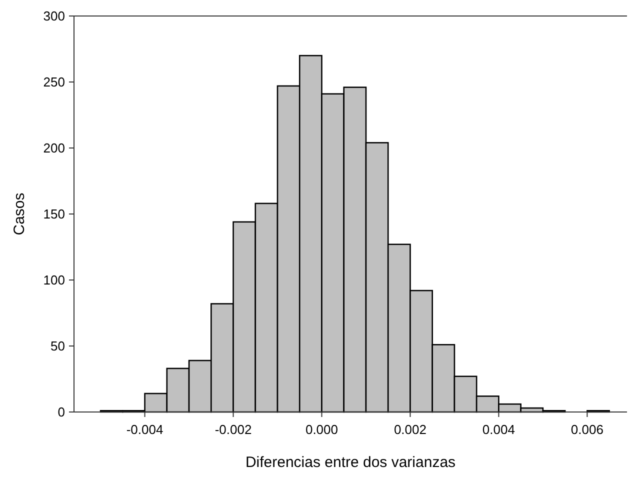 Image resolution: width=629 pixels, height=482 pixels. Describe the element at coordinates (54, 280) in the screenshot. I see `y-tick-label: 100` at that location.